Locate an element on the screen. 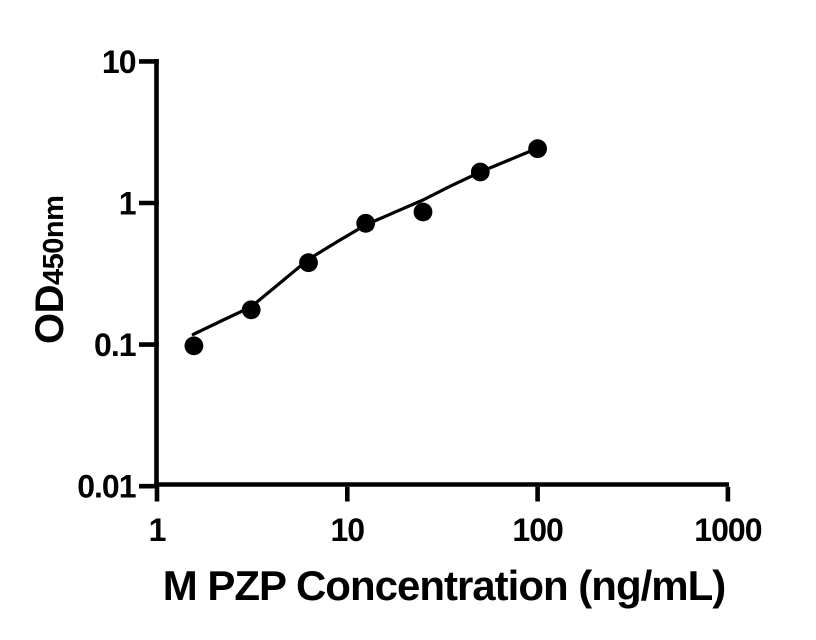 This screenshot has width=816, height=640. y-tick-label: 0.01 is located at coordinates (106, 487).